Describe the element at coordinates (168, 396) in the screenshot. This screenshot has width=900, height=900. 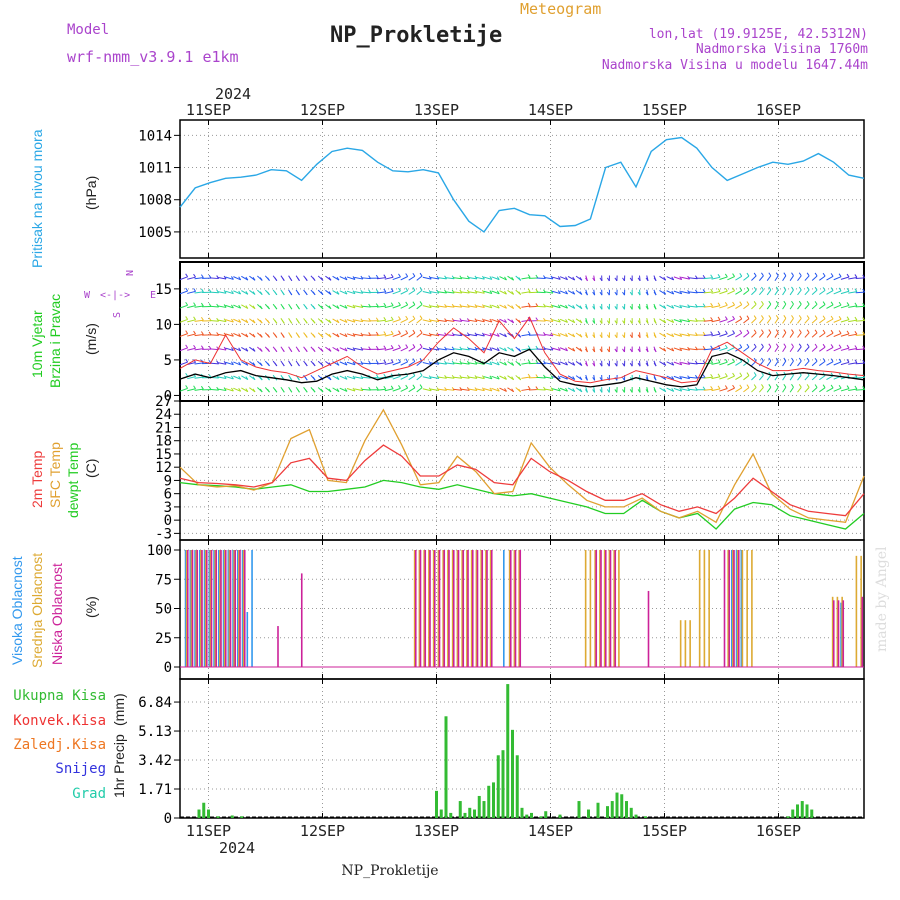
I see `ytick-label: 0` at that location.